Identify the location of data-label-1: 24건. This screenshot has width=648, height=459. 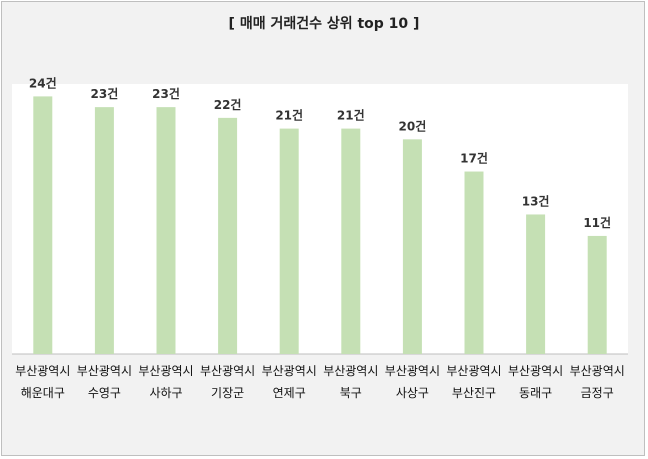
(43, 82).